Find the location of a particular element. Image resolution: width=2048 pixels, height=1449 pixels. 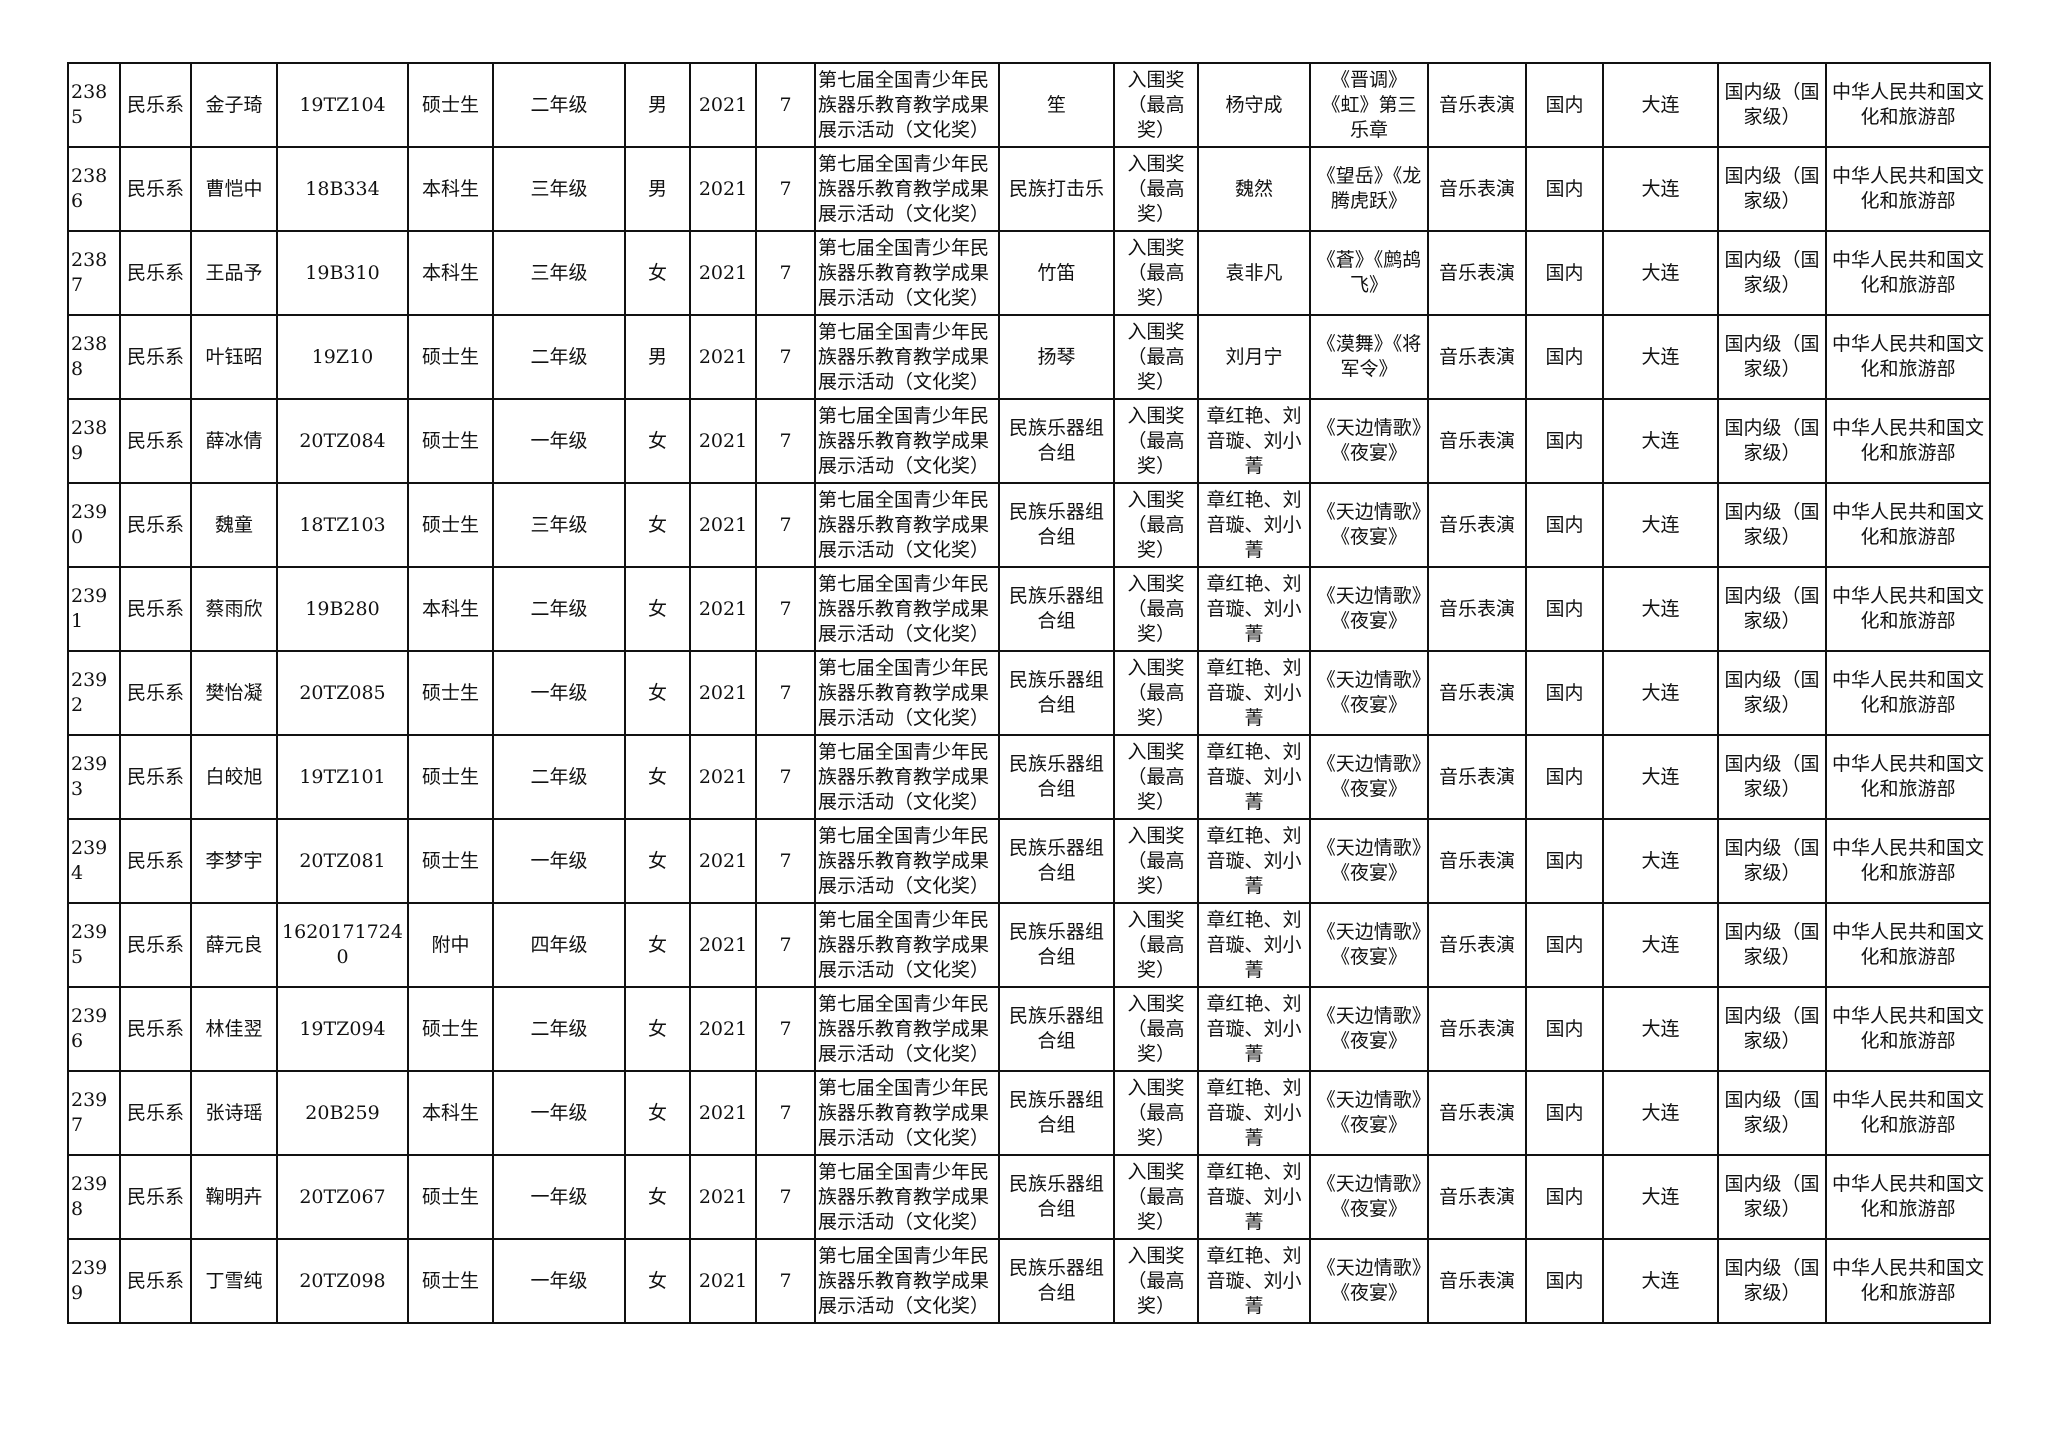

cell-instructor: 杨守成 is located at coordinates (1254, 105).